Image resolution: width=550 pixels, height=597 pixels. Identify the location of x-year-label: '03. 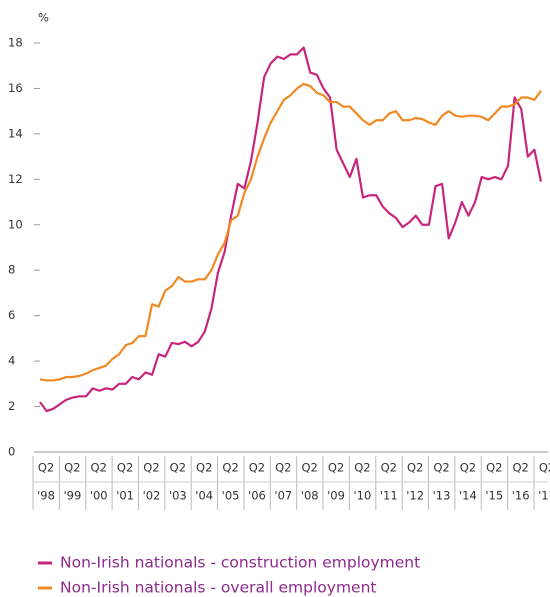
(178, 496).